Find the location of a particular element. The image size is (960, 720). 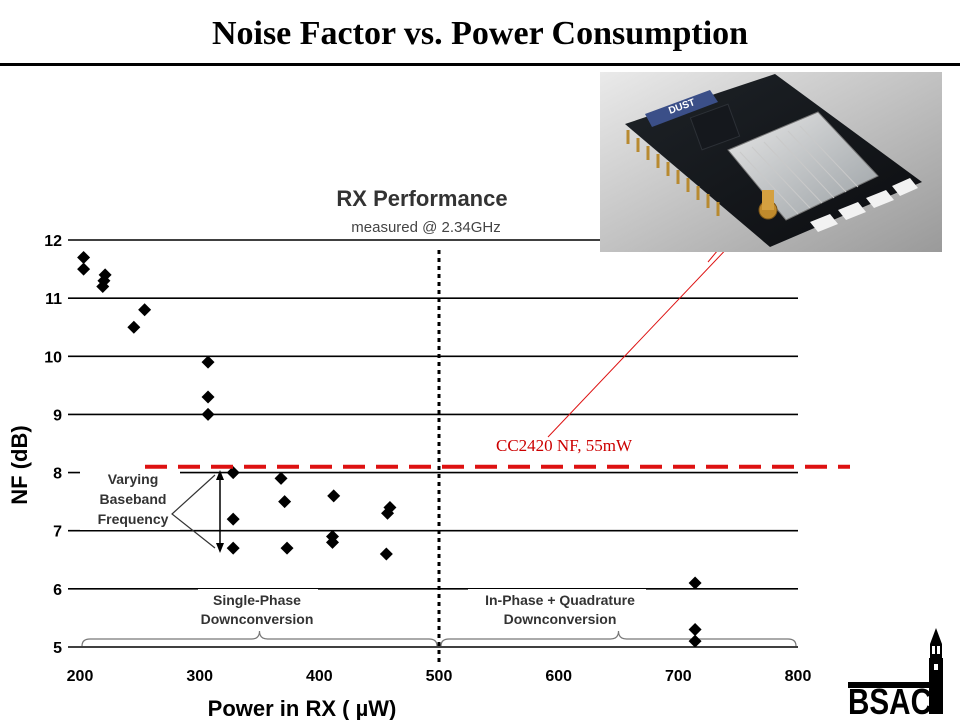

chart-subtitle: measured @ 2.34GHz is located at coordinates (425, 227).